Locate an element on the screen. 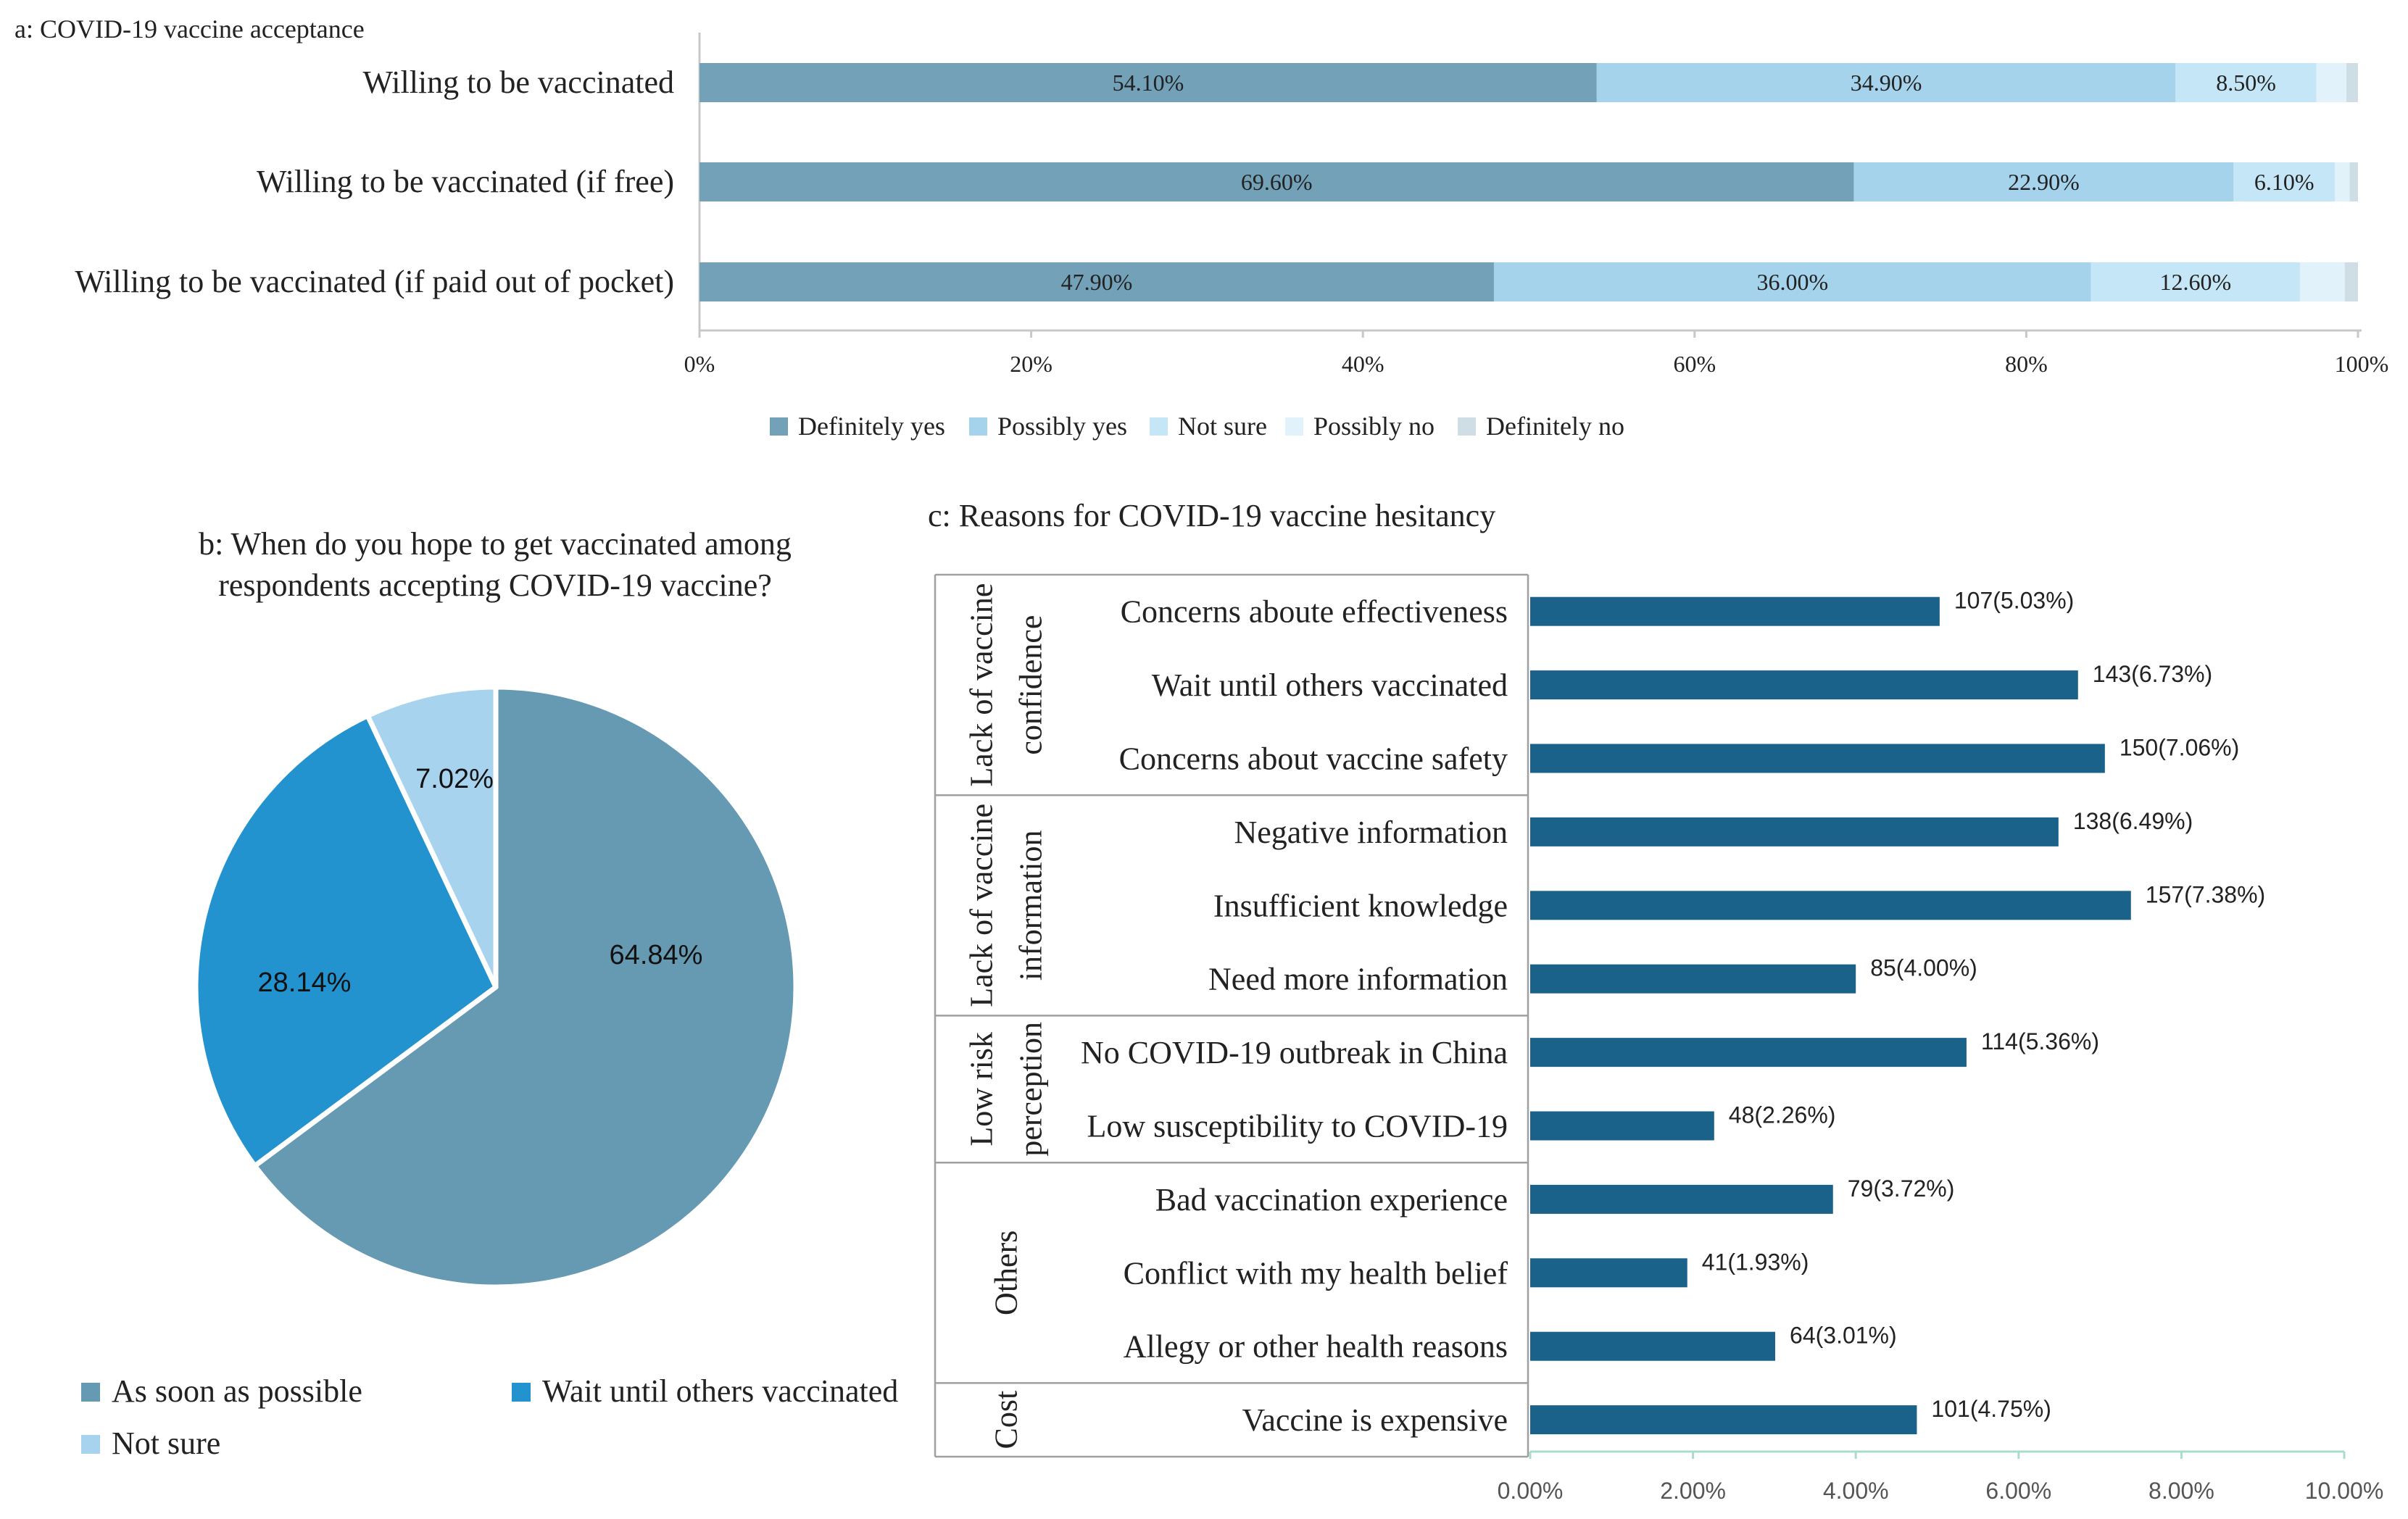 Image resolution: width=2408 pixels, height=1519 pixels. category-label: Allegy or other health reasons is located at coordinates (1316, 1347).